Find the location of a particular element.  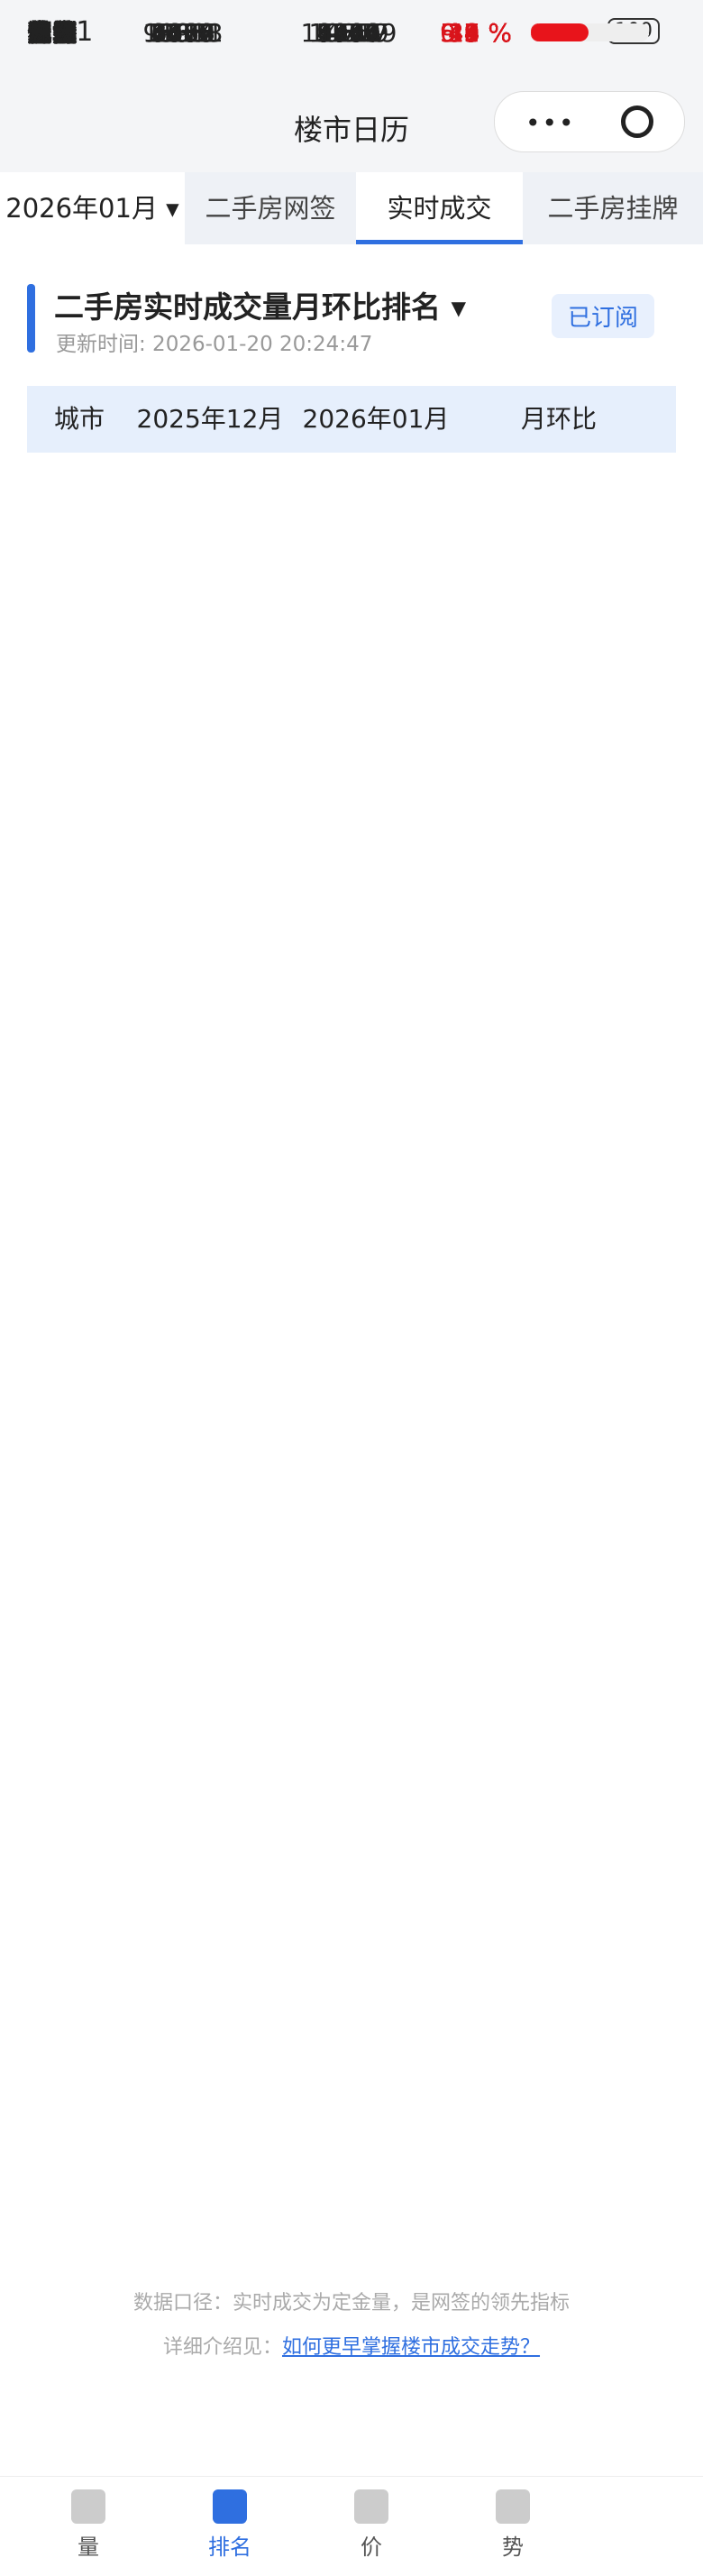

bar is located at coordinates (560, 32).